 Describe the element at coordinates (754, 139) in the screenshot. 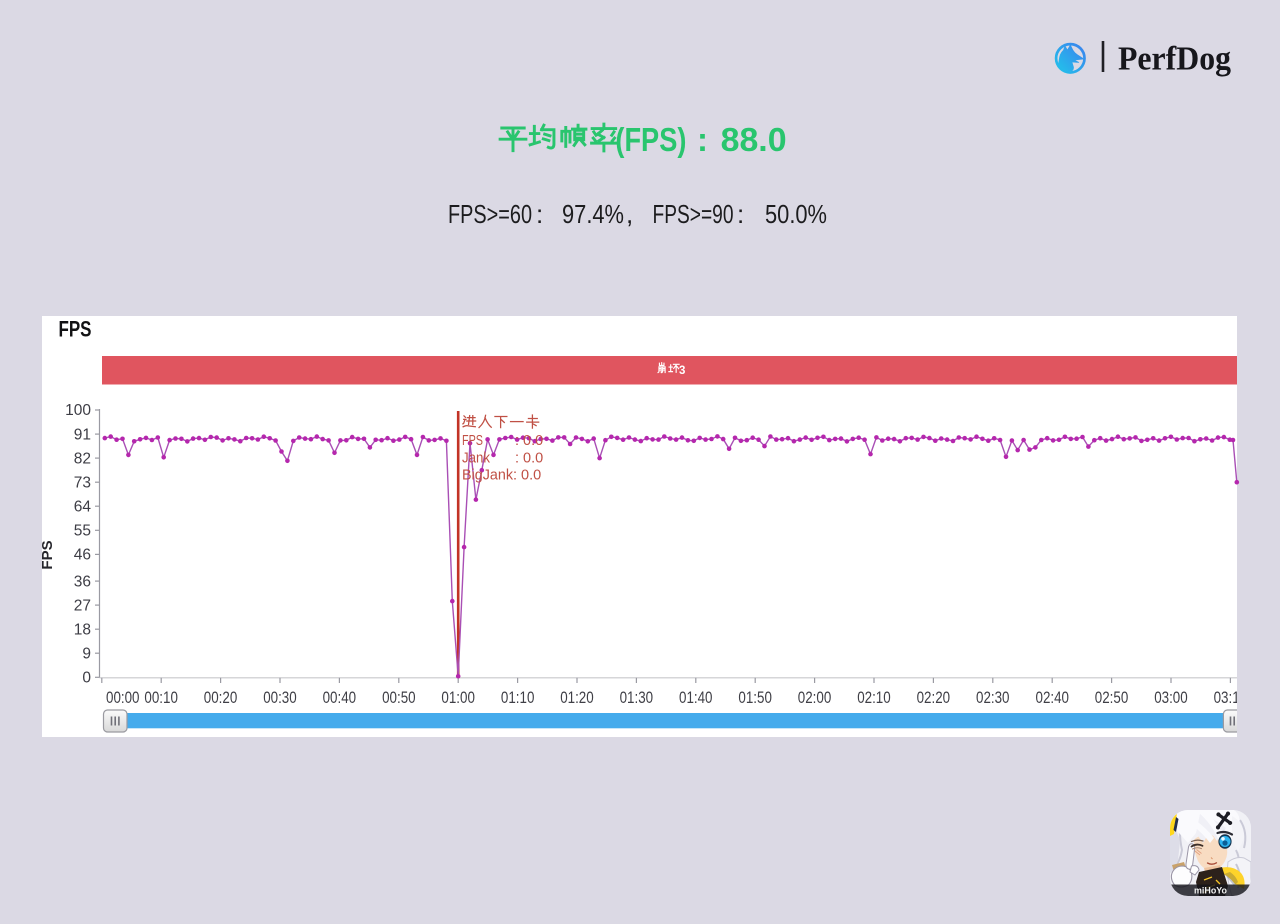

I see `svg-text: 88.0` at that location.